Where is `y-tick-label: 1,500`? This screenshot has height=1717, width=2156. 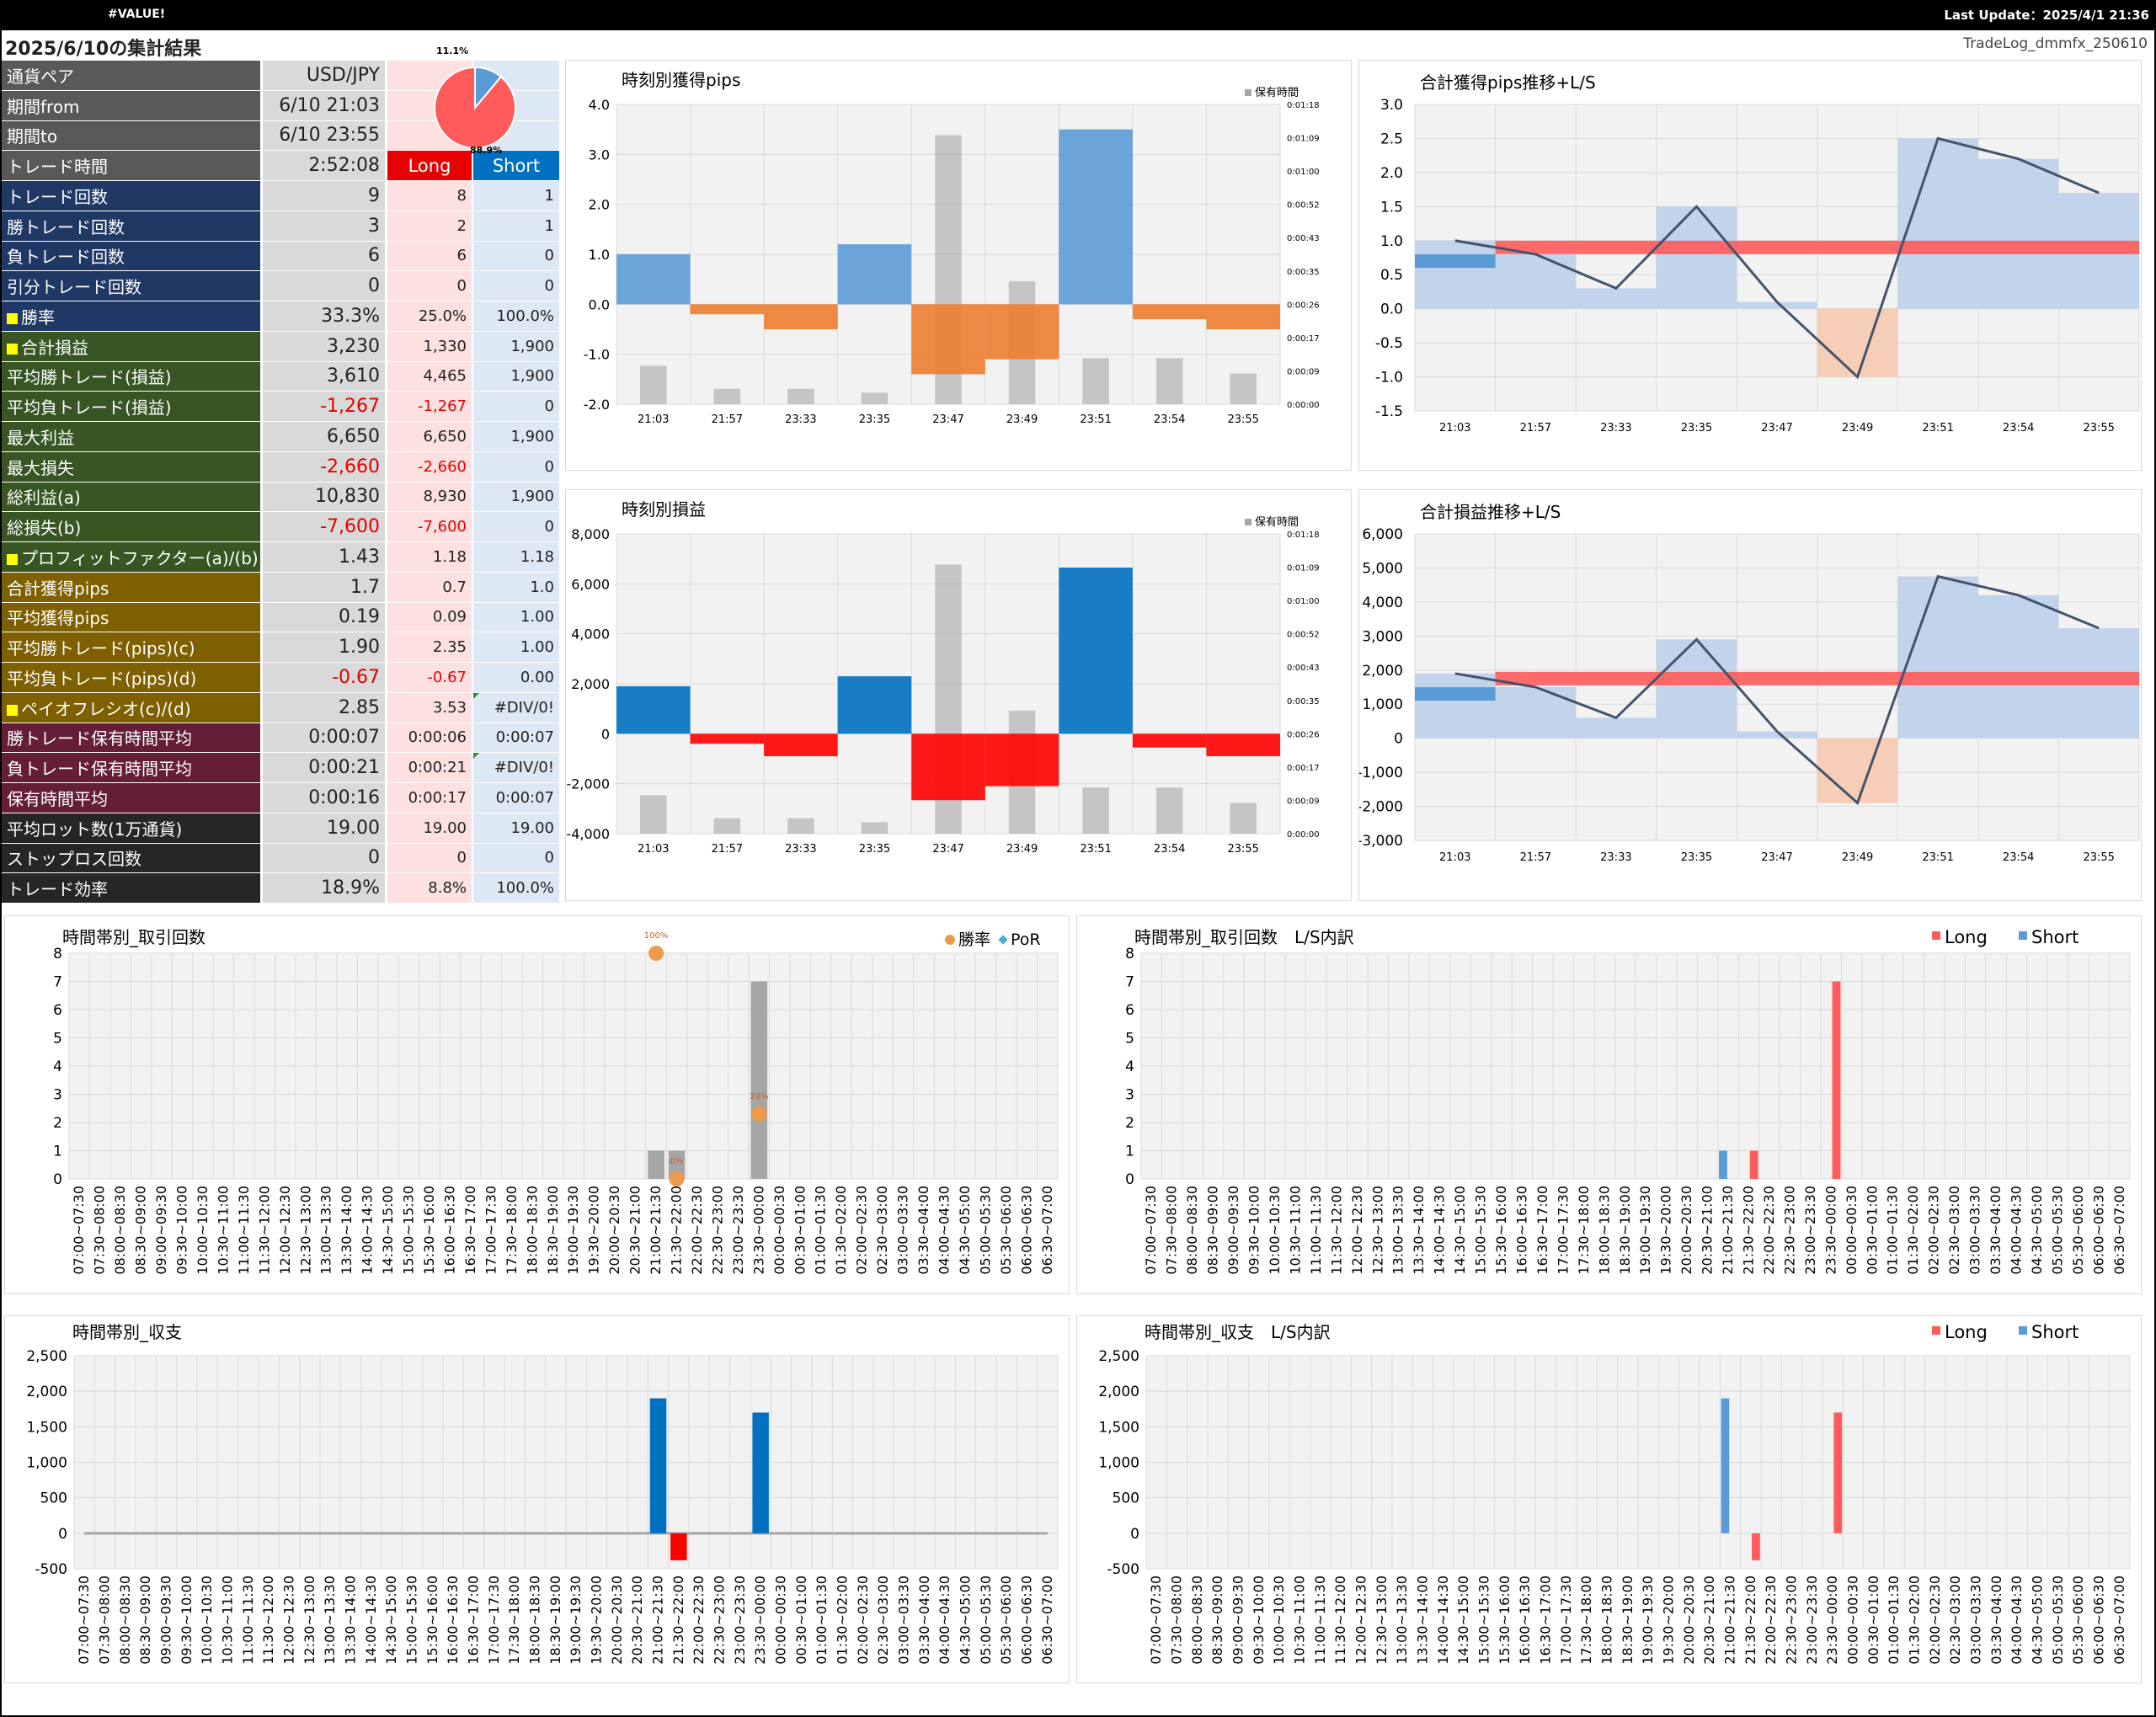
y-tick-label: 1,500 is located at coordinates (1118, 1427).